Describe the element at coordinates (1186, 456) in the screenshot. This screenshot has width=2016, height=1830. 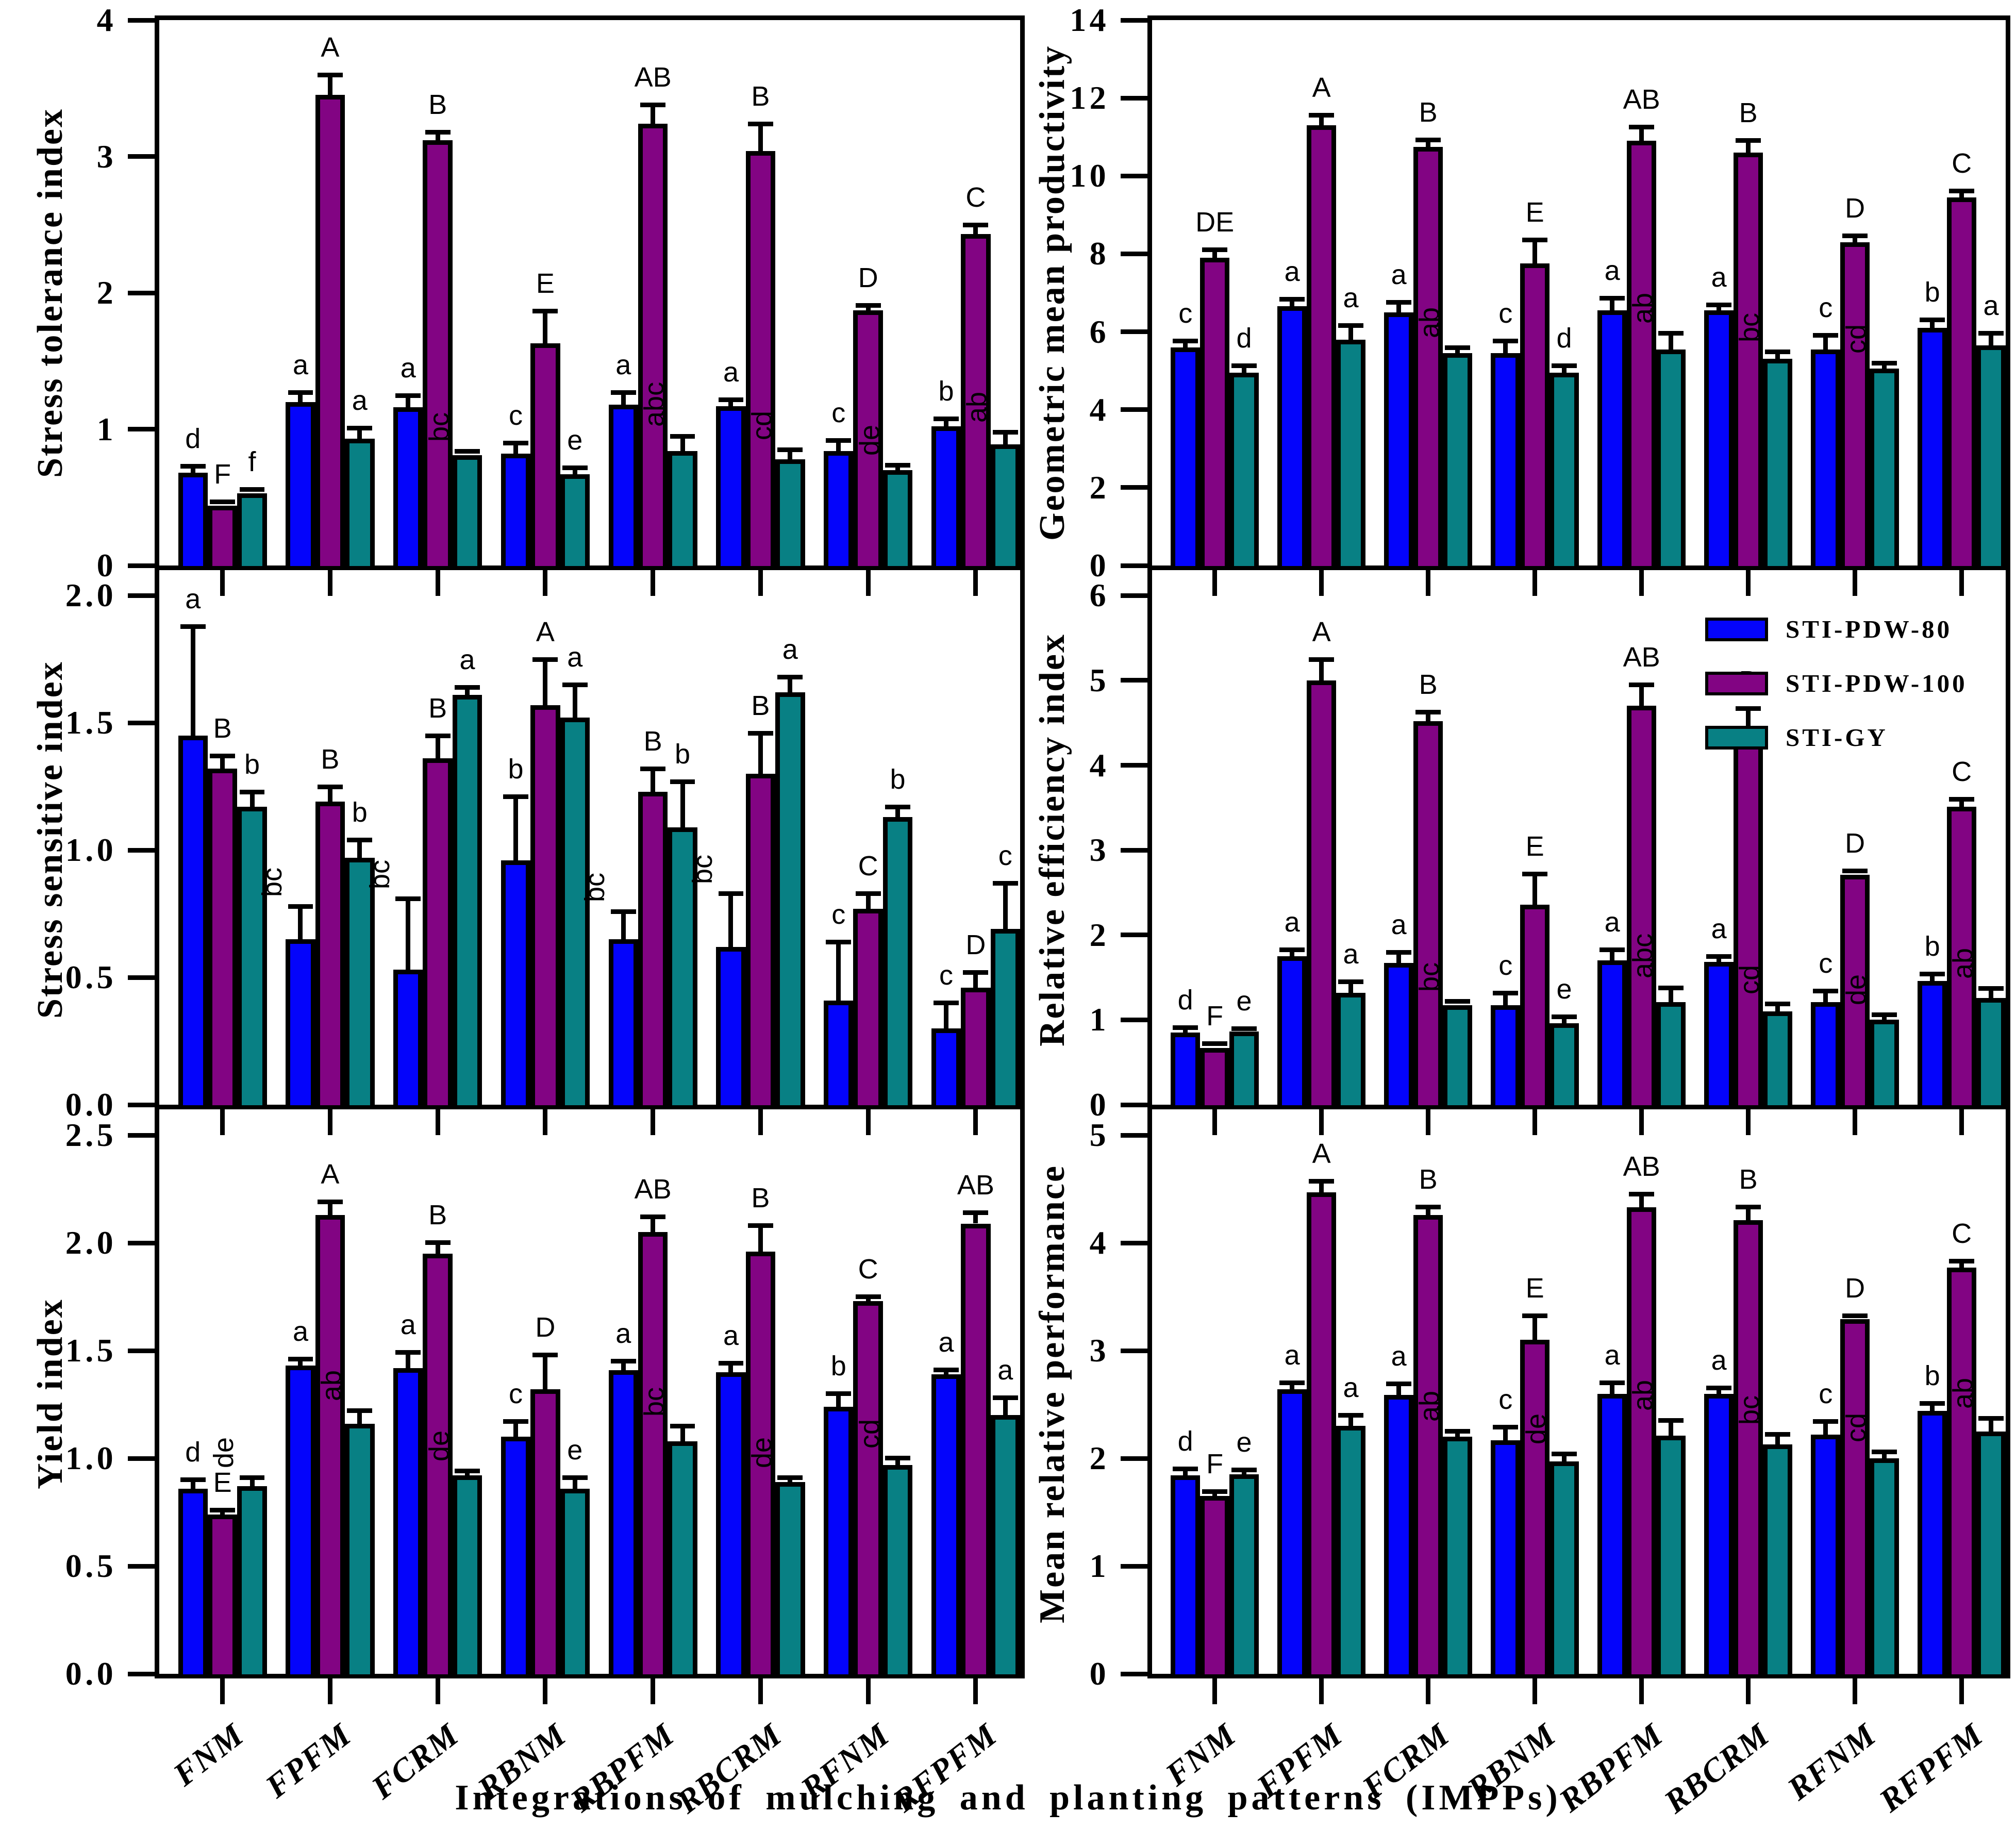
I see `bar-sti-pdw-80-fnm` at that location.